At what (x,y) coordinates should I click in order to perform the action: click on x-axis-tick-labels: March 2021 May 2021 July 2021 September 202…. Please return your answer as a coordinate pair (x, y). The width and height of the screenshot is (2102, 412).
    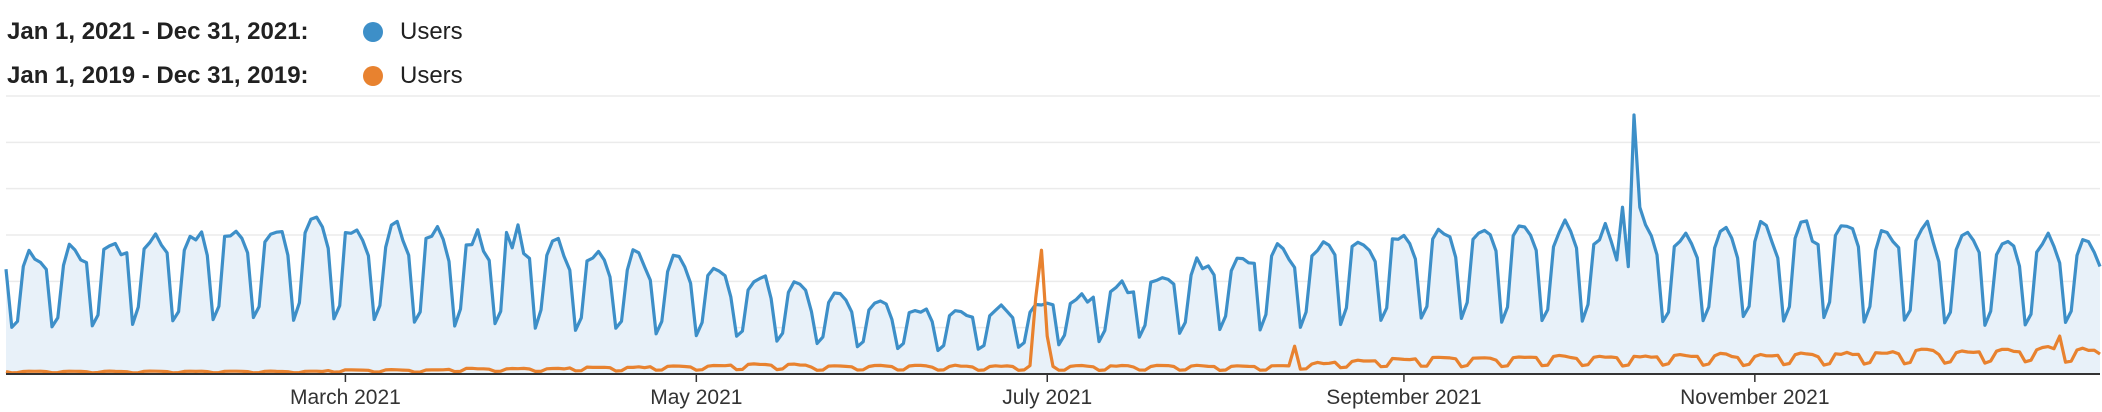
    Looking at the image, I should click on (1060, 391).